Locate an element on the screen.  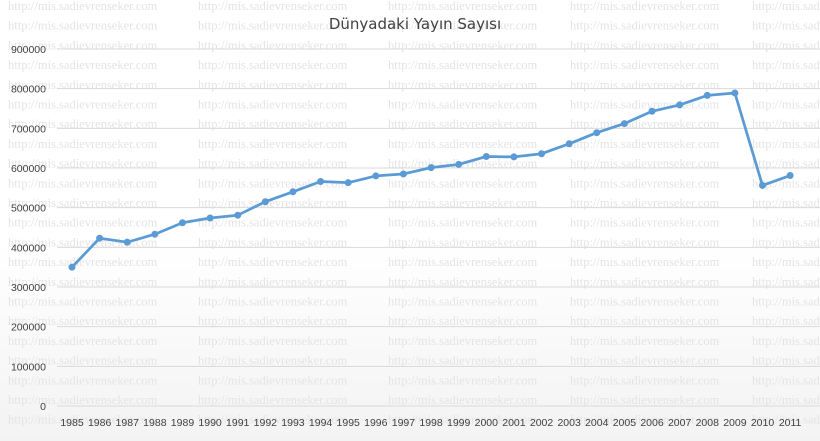
x-tick-label: 2003 is located at coordinates (569, 423).